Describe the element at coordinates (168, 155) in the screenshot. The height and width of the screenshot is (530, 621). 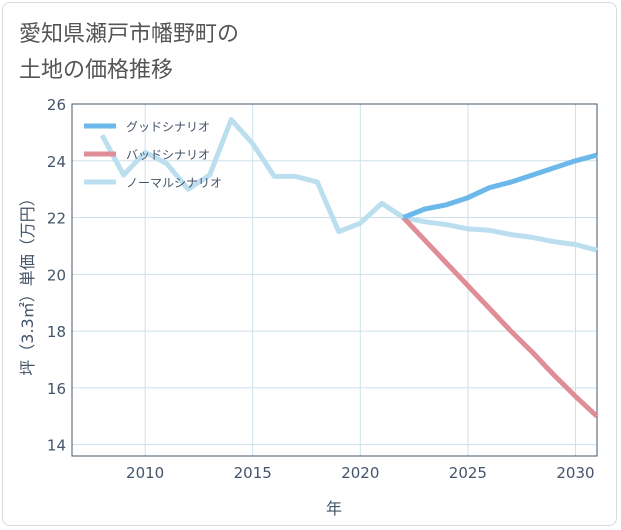
I see `legend-label: バッドシナリオ` at that location.